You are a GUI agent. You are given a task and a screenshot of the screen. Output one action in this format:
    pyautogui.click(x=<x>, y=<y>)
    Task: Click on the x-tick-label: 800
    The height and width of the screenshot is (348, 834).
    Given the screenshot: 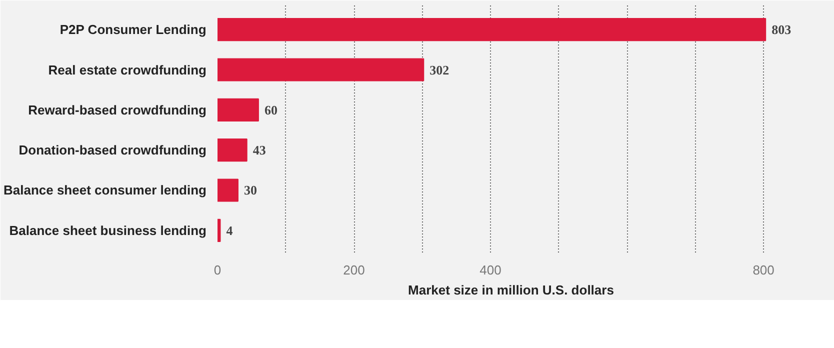 What is the action you would take?
    pyautogui.click(x=763, y=270)
    